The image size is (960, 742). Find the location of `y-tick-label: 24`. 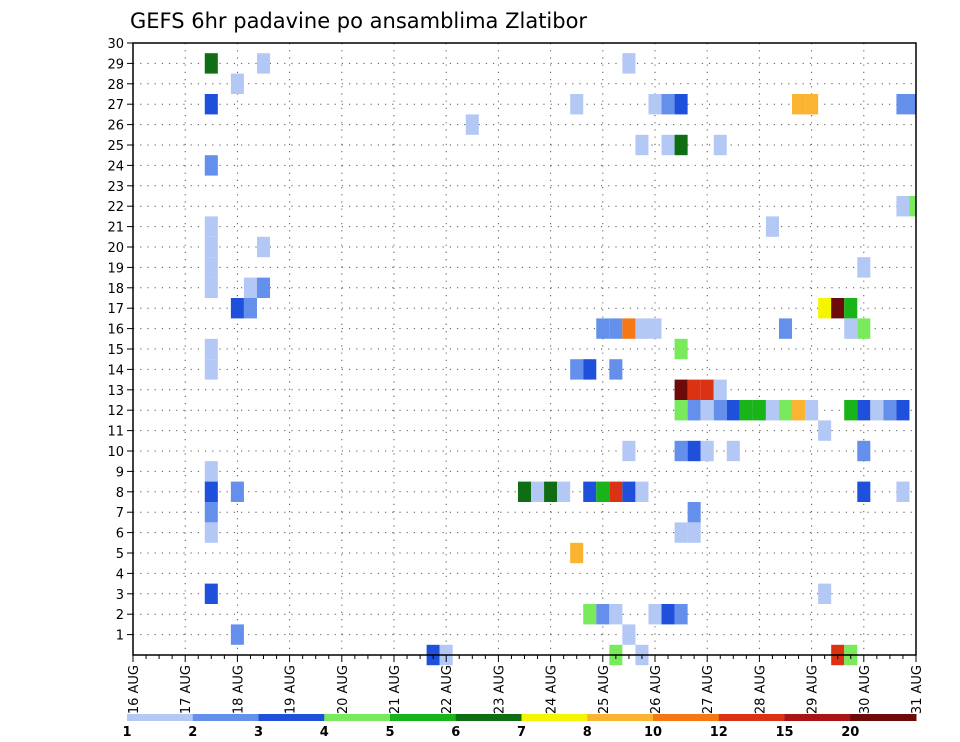

y-tick-label: 24 is located at coordinates (115, 166).